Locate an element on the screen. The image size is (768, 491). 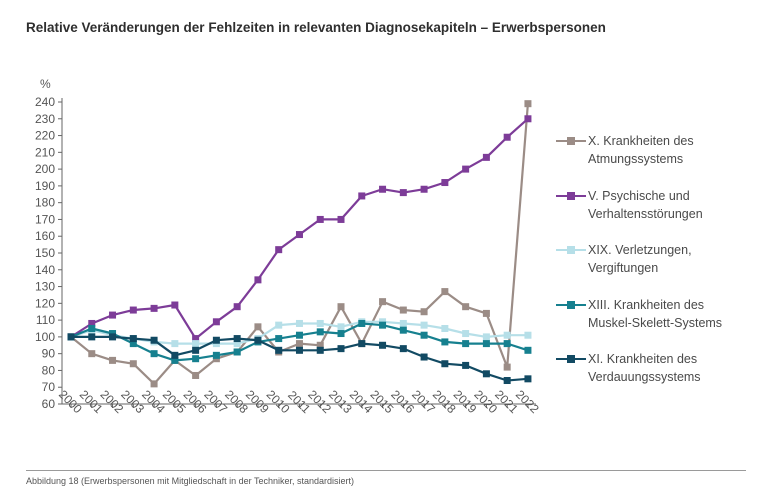
legend-item-3: XIX. Verletzungen, Vergiftungen is located at coordinates (658, 261).